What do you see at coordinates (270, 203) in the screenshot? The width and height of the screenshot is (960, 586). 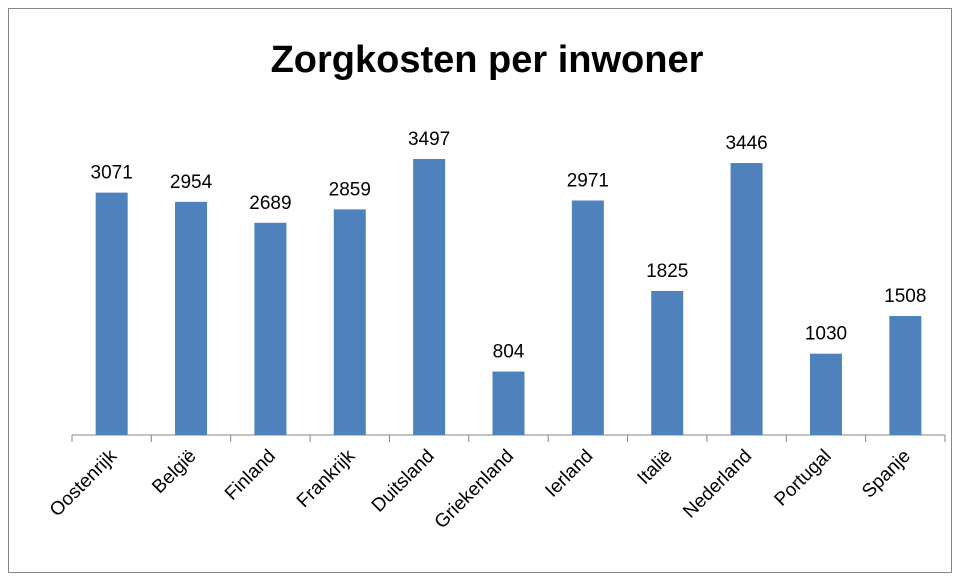 I see `value-label: 2689` at bounding box center [270, 203].